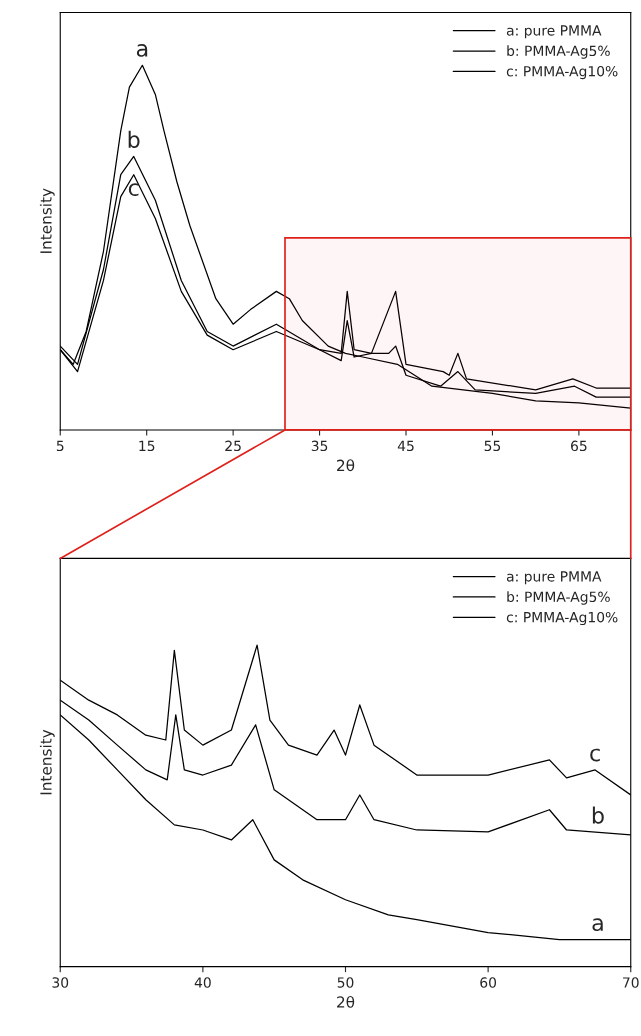 The height and width of the screenshot is (1036, 641). Describe the element at coordinates (319, 446) in the screenshot. I see `x-tick-label: 35` at that location.